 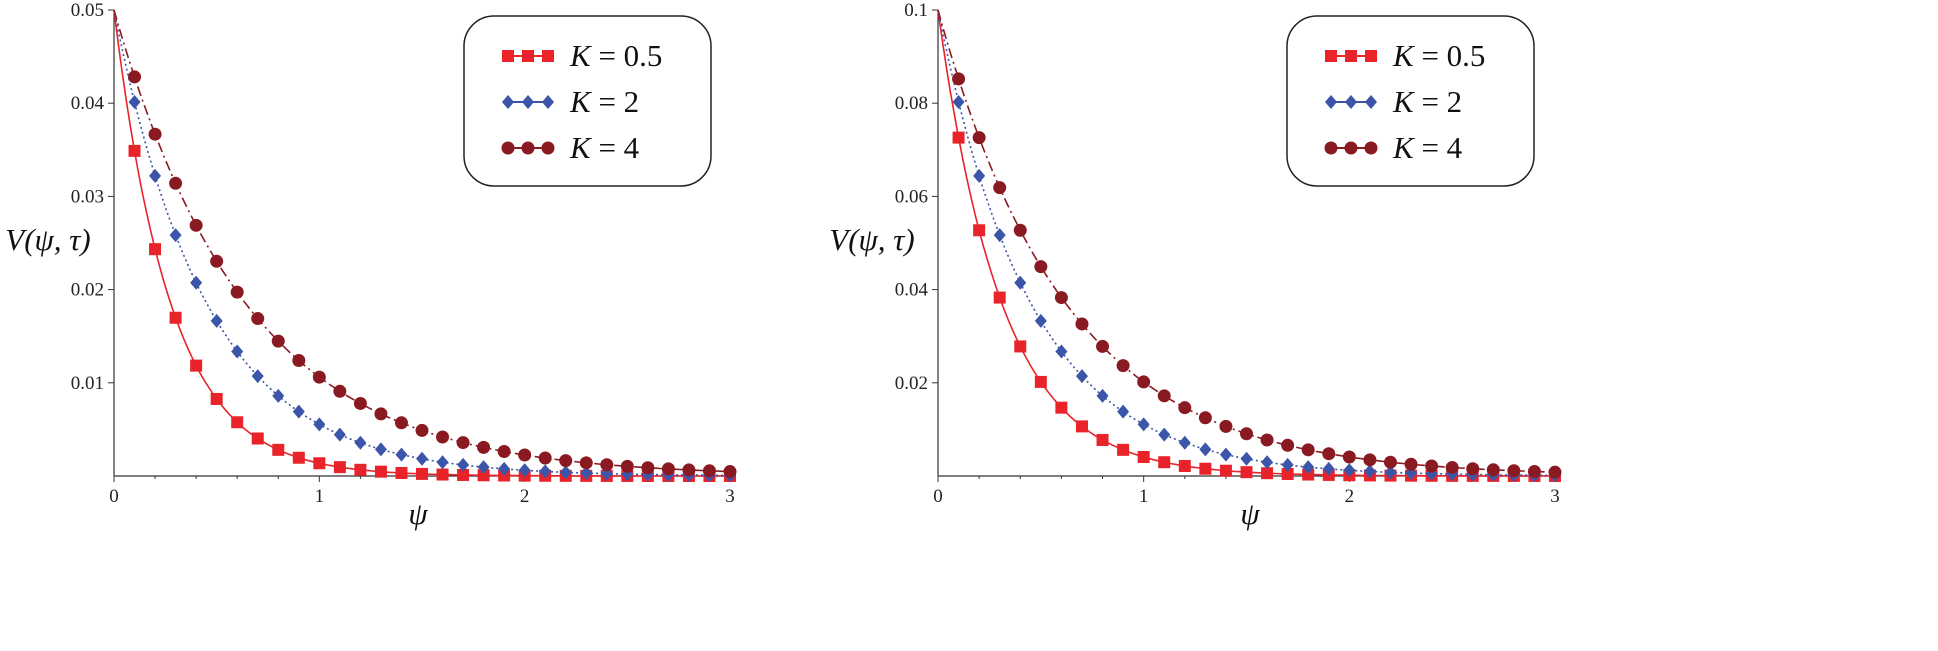 I want to click on chart-right-legend-label-k05: K = 0.5, so click(x=1438, y=55).